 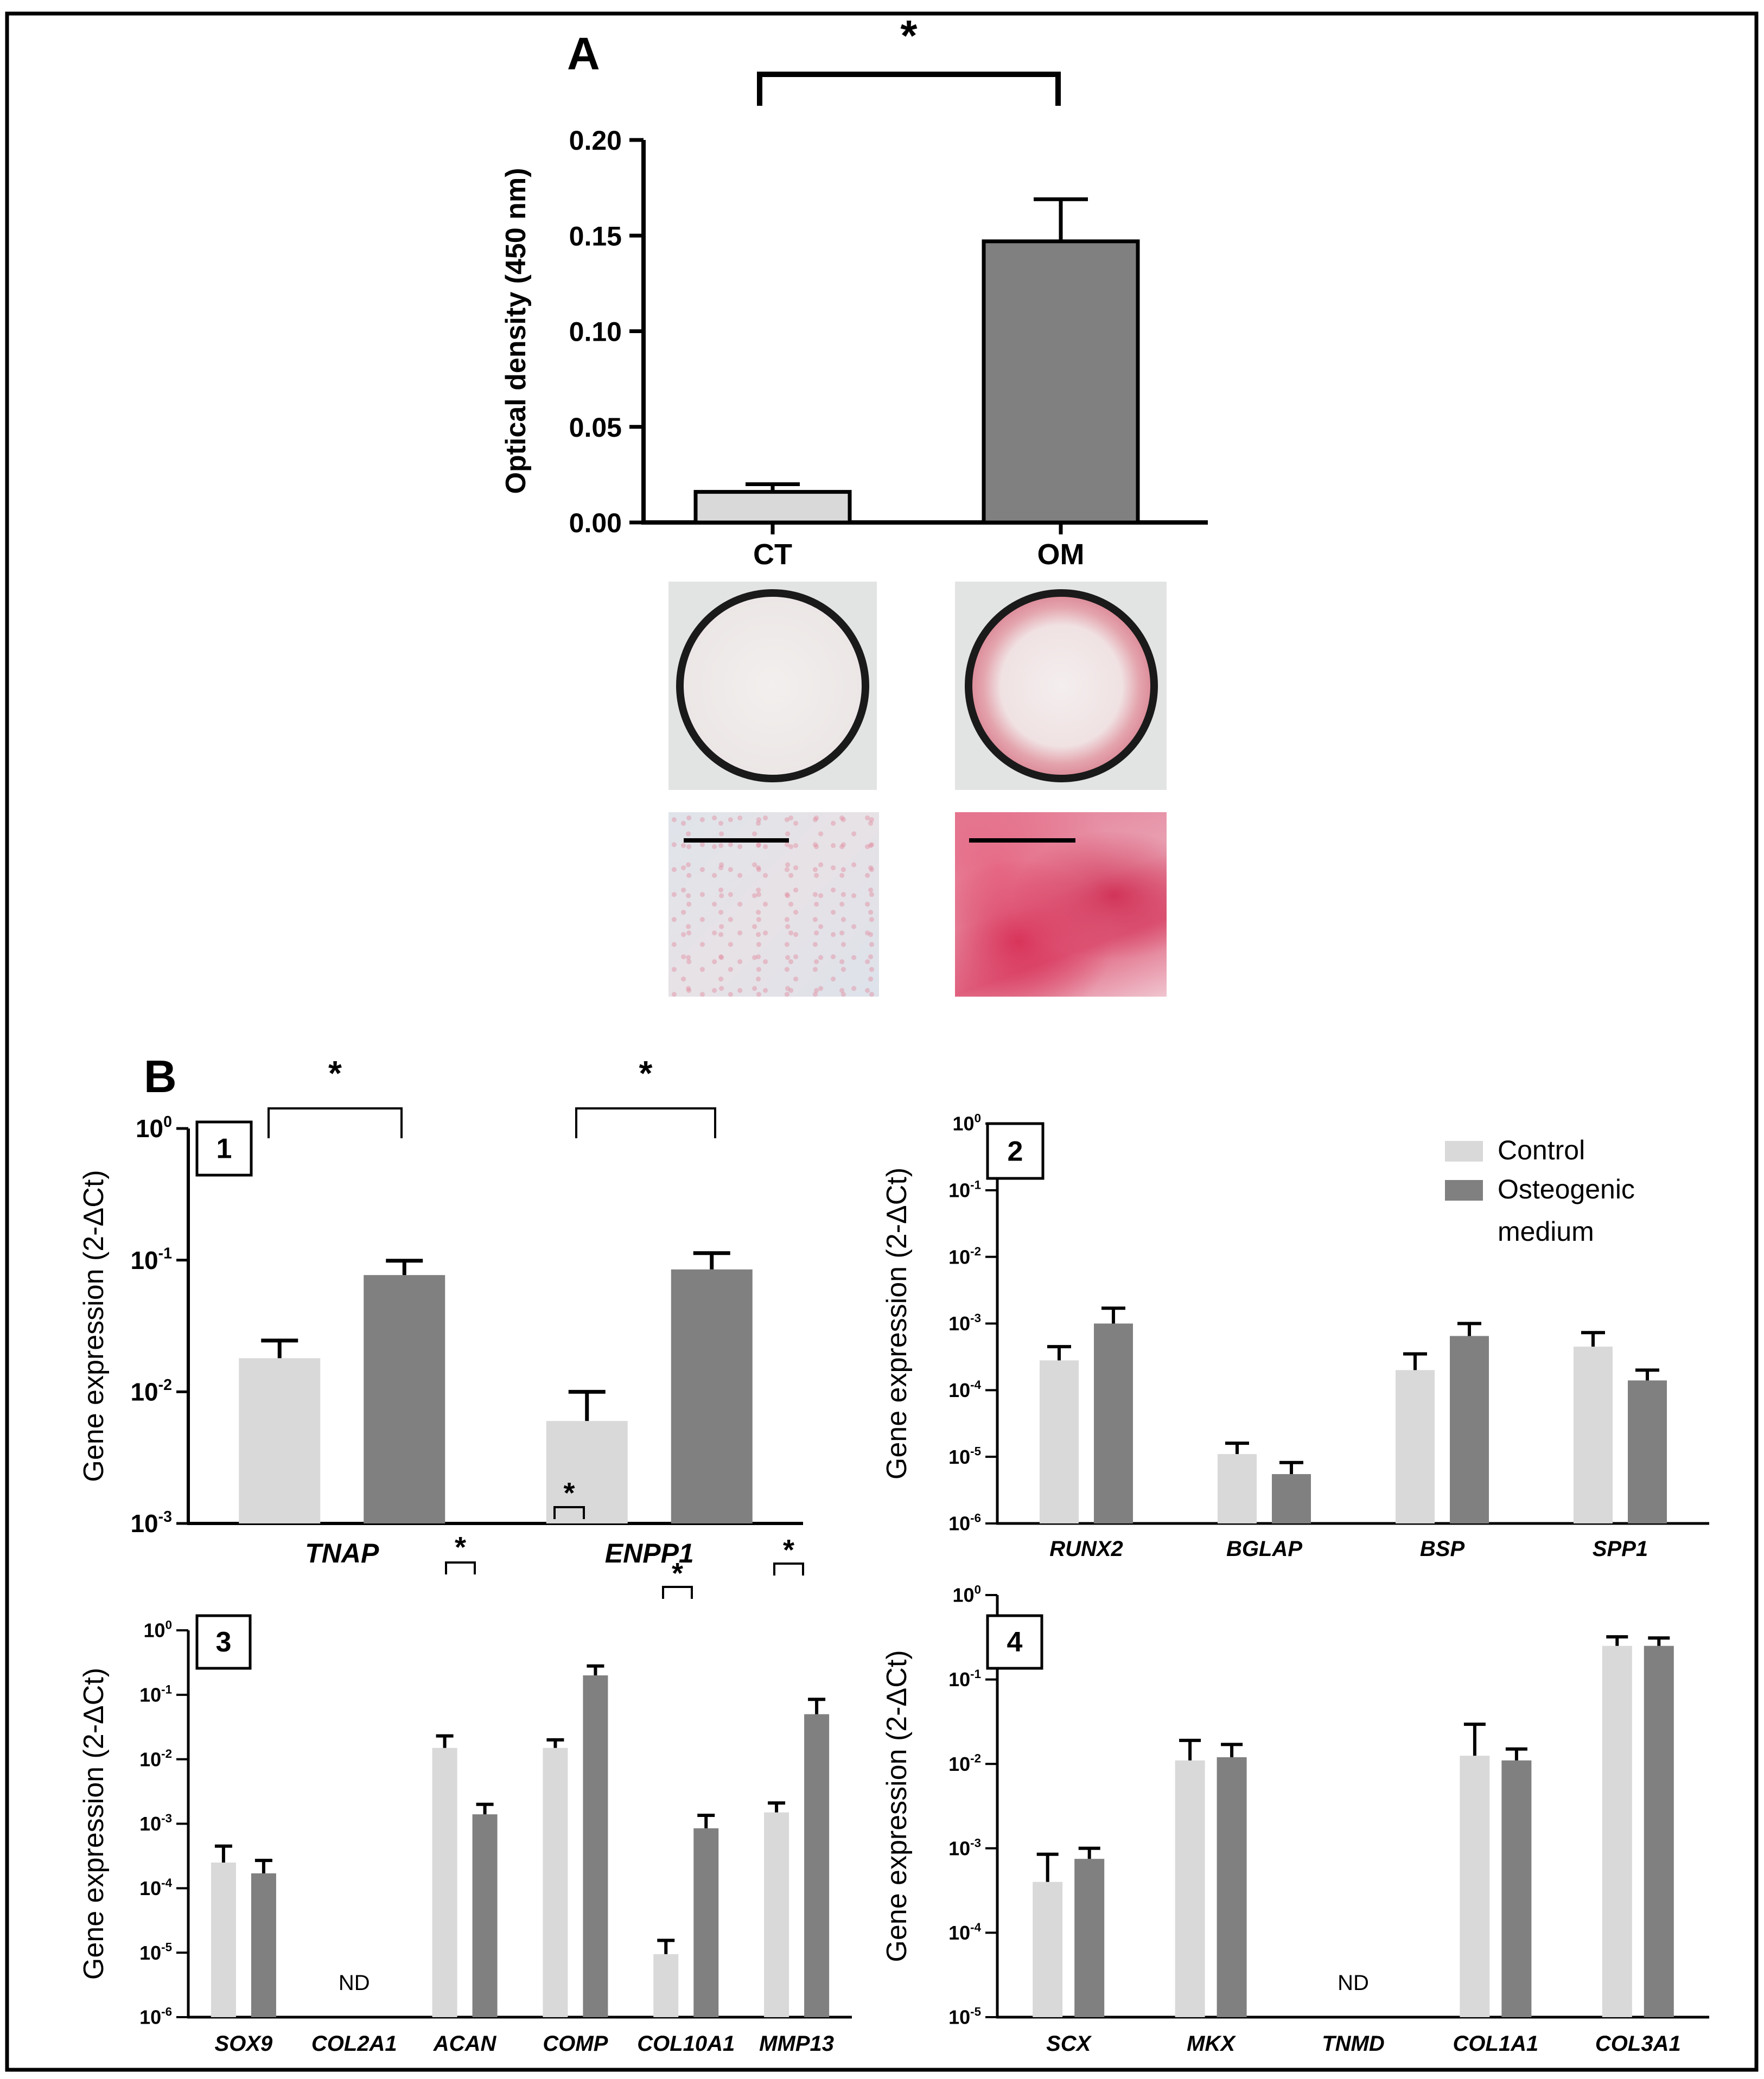 What do you see at coordinates (1232, 1887) in the screenshot?
I see `panel-b4-bar-mkx-osteogenic` at bounding box center [1232, 1887].